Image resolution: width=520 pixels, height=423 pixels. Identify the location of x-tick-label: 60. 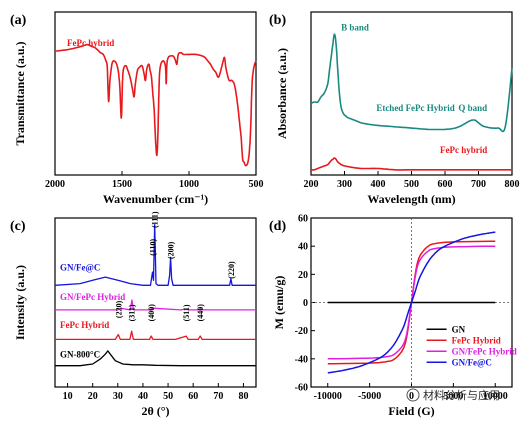
(193, 396).